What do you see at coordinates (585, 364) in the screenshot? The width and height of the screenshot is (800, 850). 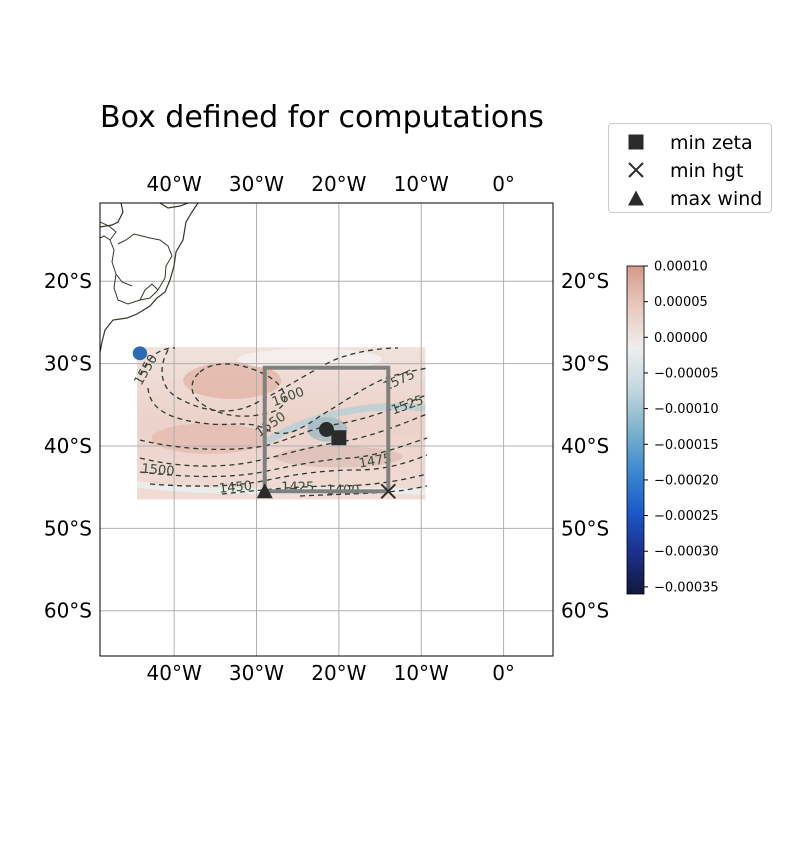 I see `lat-tick-label-right: 30°S` at bounding box center [585, 364].